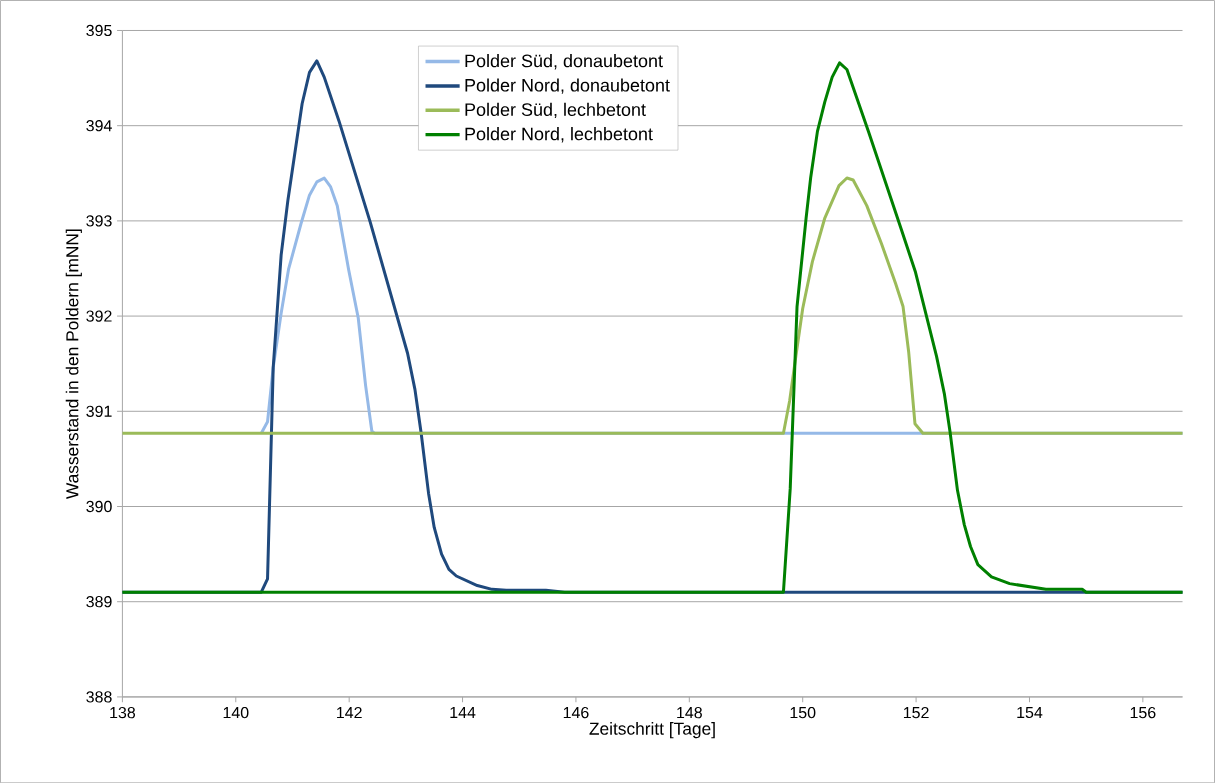 The width and height of the screenshot is (1215, 783). Describe the element at coordinates (99, 221) in the screenshot. I see `y-tick-label: 393` at that location.